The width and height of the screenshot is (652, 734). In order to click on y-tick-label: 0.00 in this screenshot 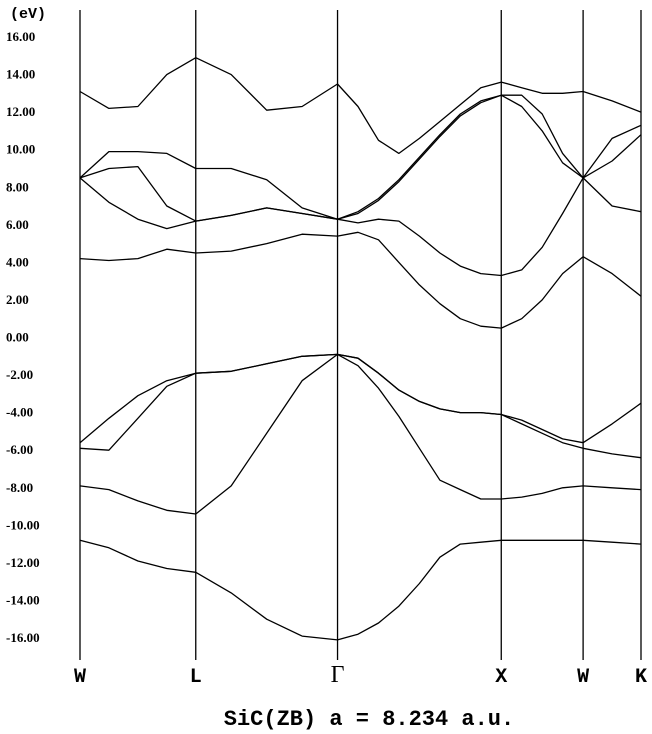, I will do `click(17, 337)`.